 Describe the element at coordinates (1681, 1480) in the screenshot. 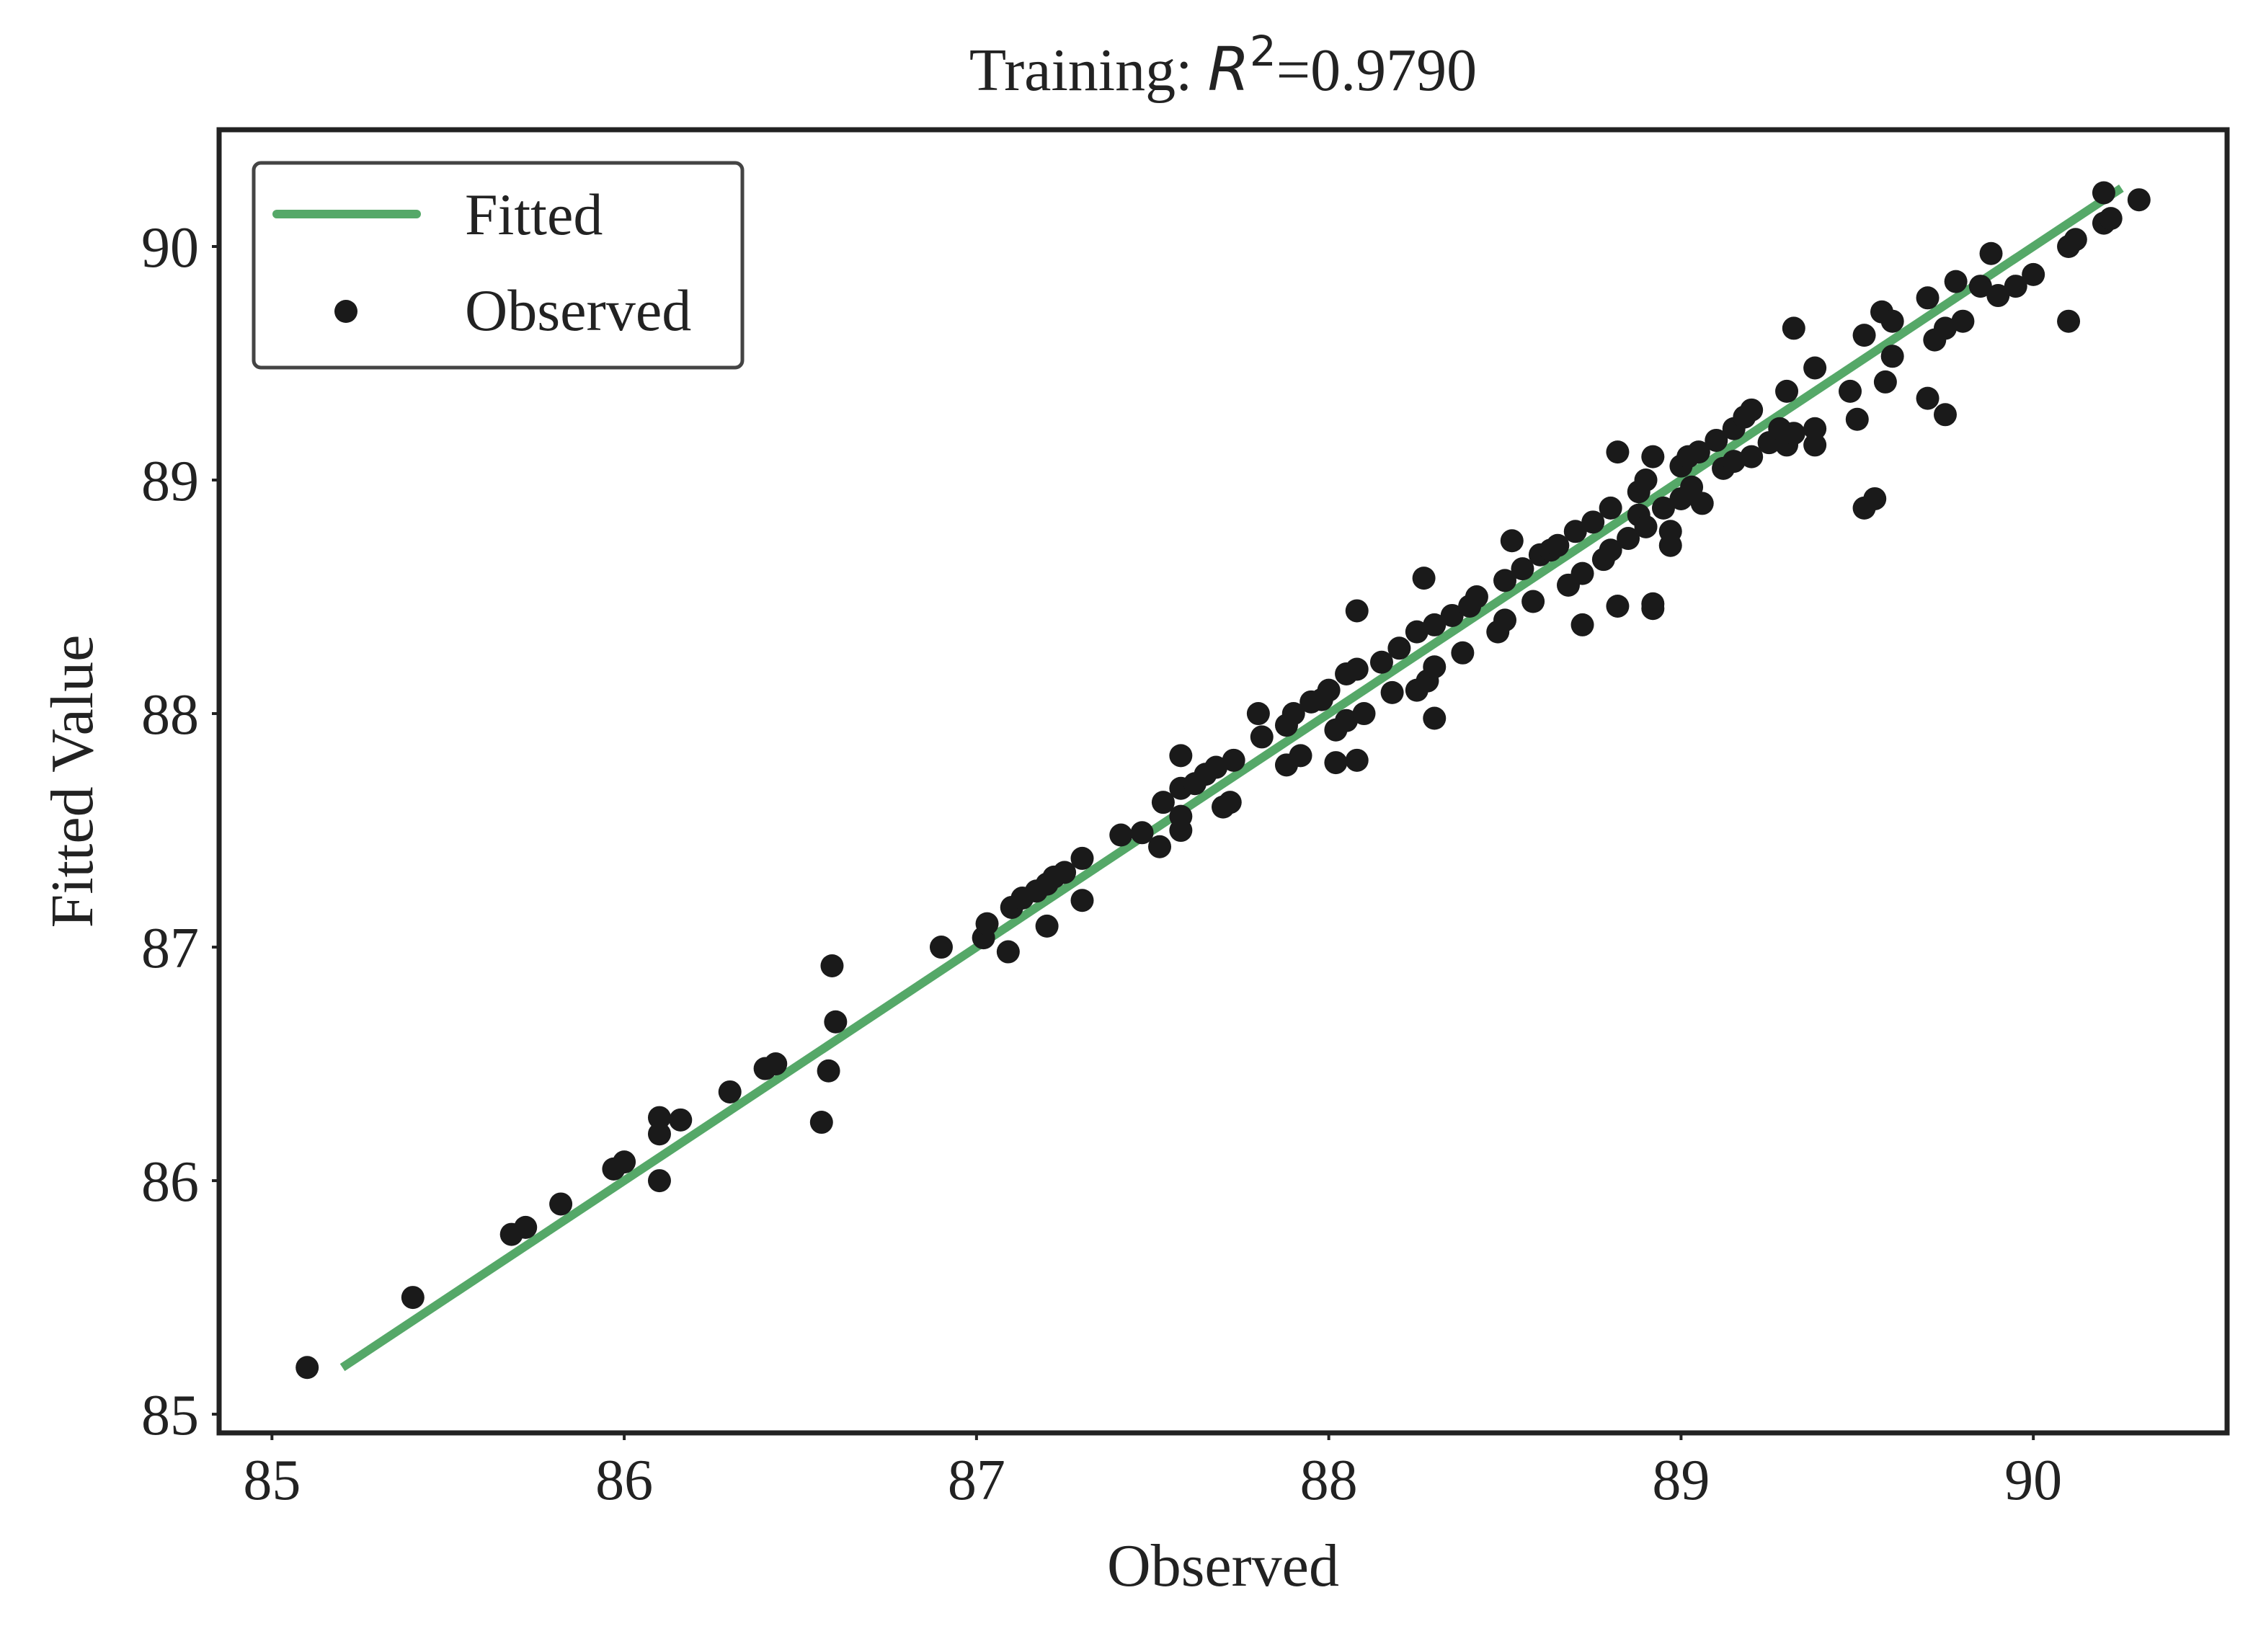

I see `x-tick-label: 89` at that location.